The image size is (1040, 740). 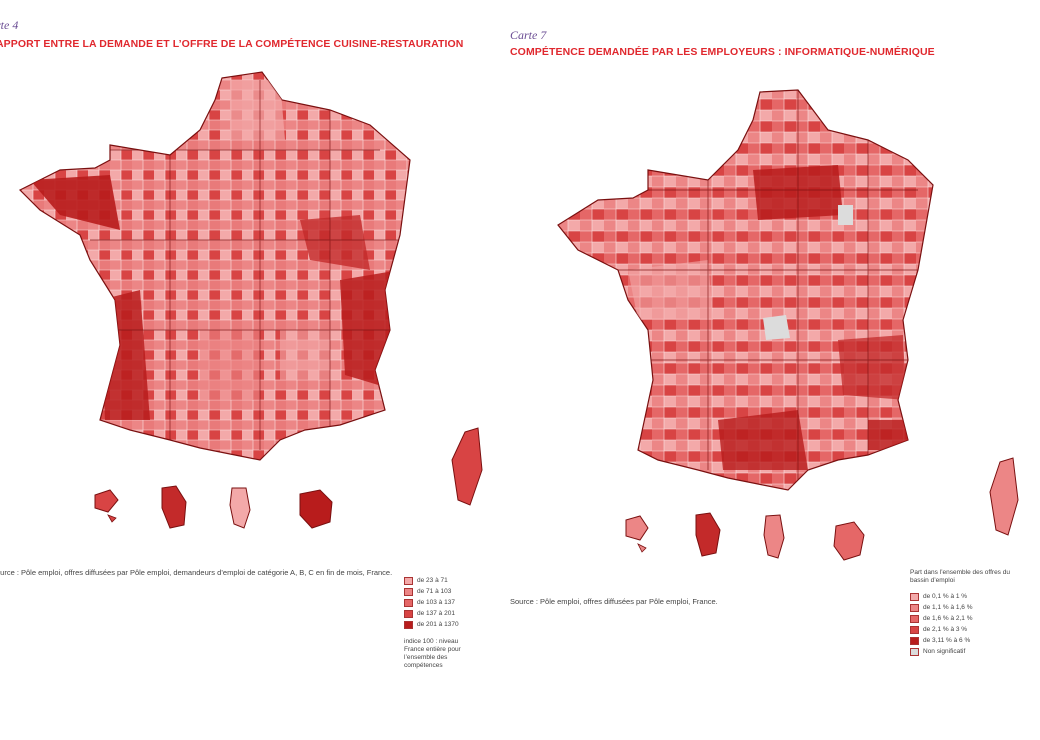 I want to click on right-legend-item-6: Non significatif, so click(x=965, y=651).